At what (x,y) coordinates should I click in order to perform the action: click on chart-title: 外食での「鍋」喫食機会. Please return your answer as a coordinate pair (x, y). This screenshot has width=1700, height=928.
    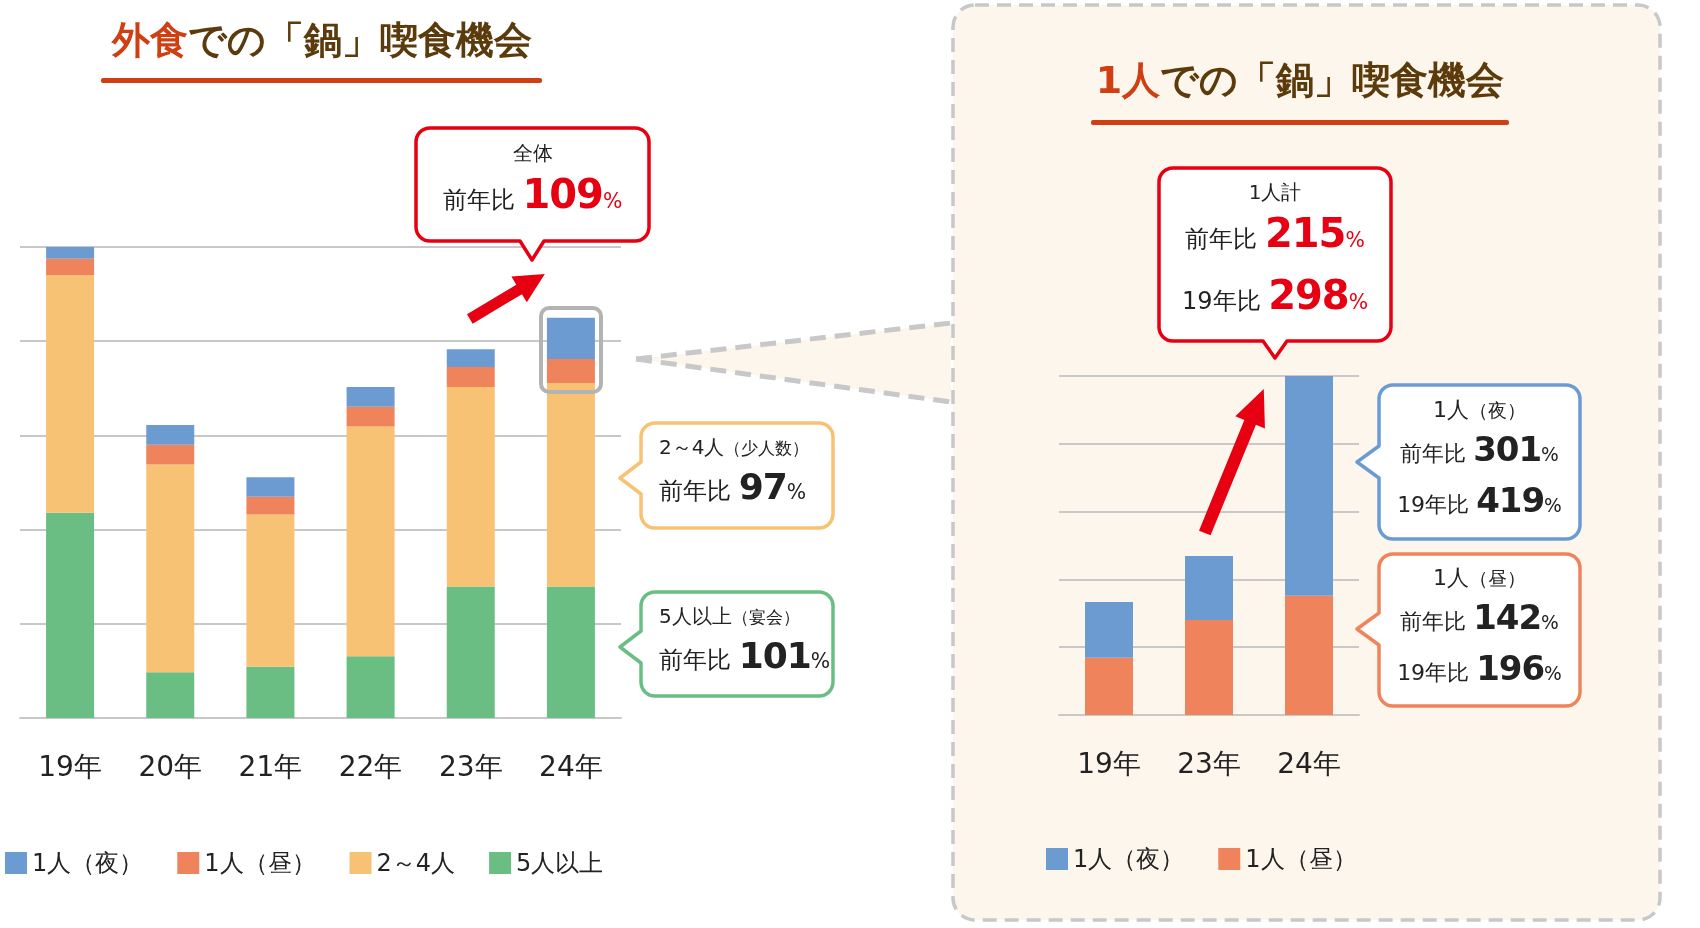
    Looking at the image, I should click on (321, 40).